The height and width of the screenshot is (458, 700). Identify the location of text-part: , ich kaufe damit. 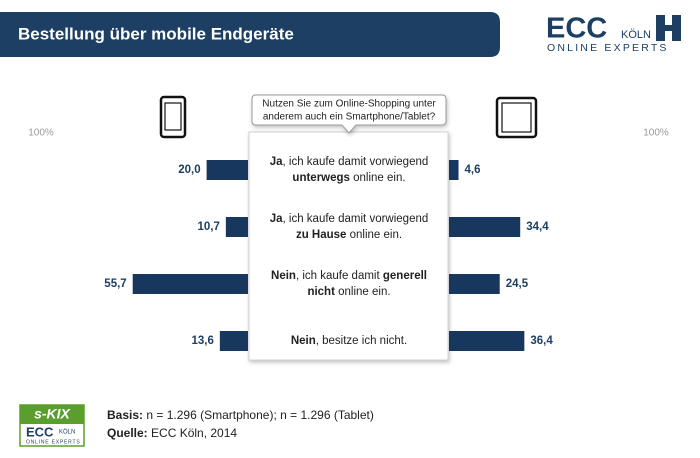
(339, 276).